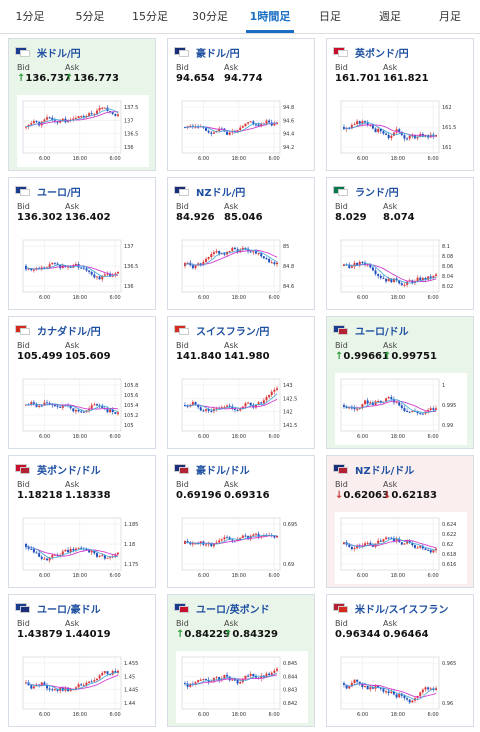 The height and width of the screenshot is (732, 480). What do you see at coordinates (446, 247) in the screenshot?
I see `y-tick-label: 8.1` at bounding box center [446, 247].